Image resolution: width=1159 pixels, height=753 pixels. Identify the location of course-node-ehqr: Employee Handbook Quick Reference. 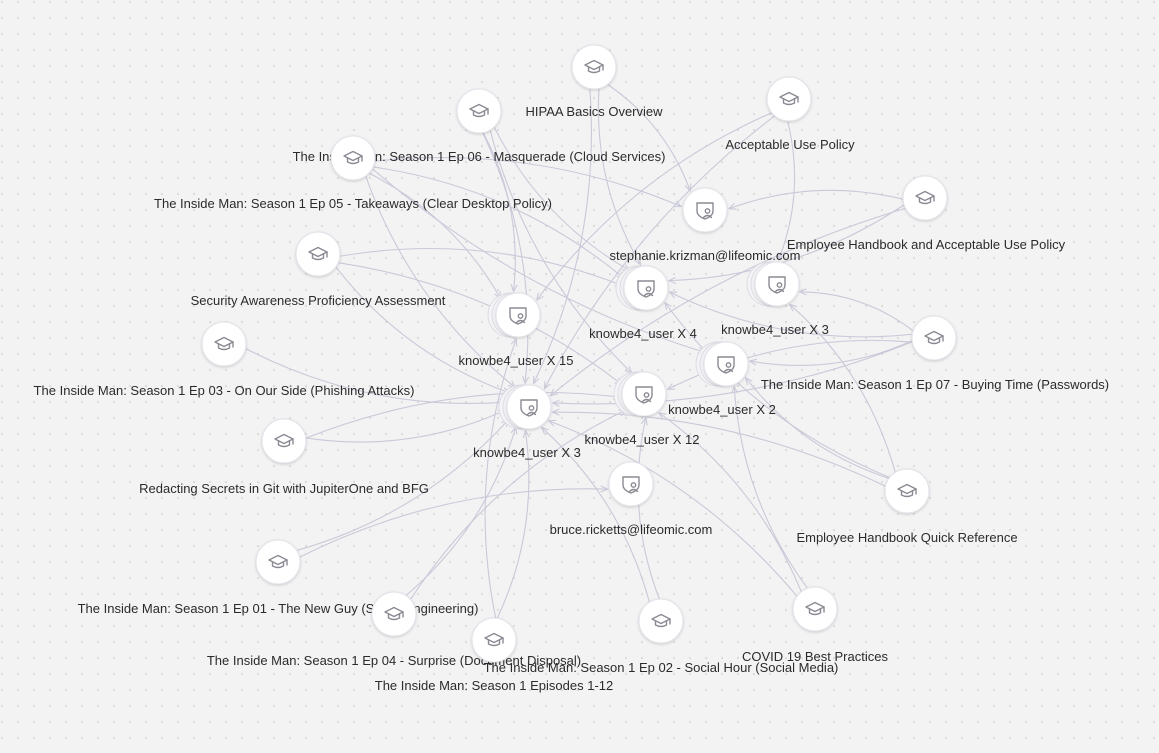
(907, 506).